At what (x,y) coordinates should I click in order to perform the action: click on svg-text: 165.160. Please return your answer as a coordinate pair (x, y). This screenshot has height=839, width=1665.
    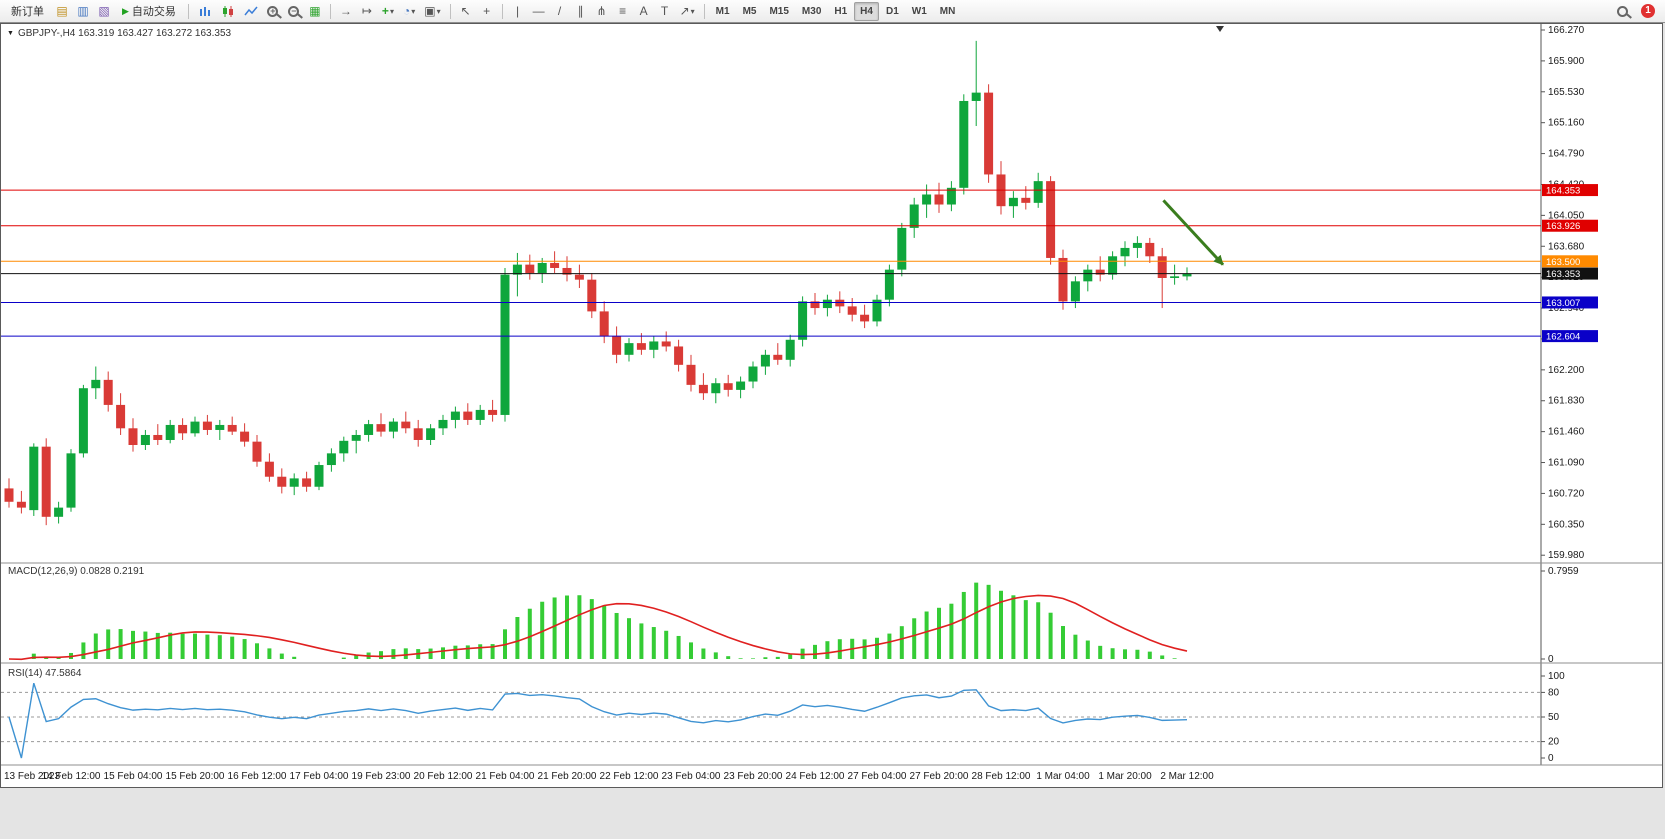
    Looking at the image, I should click on (1566, 123).